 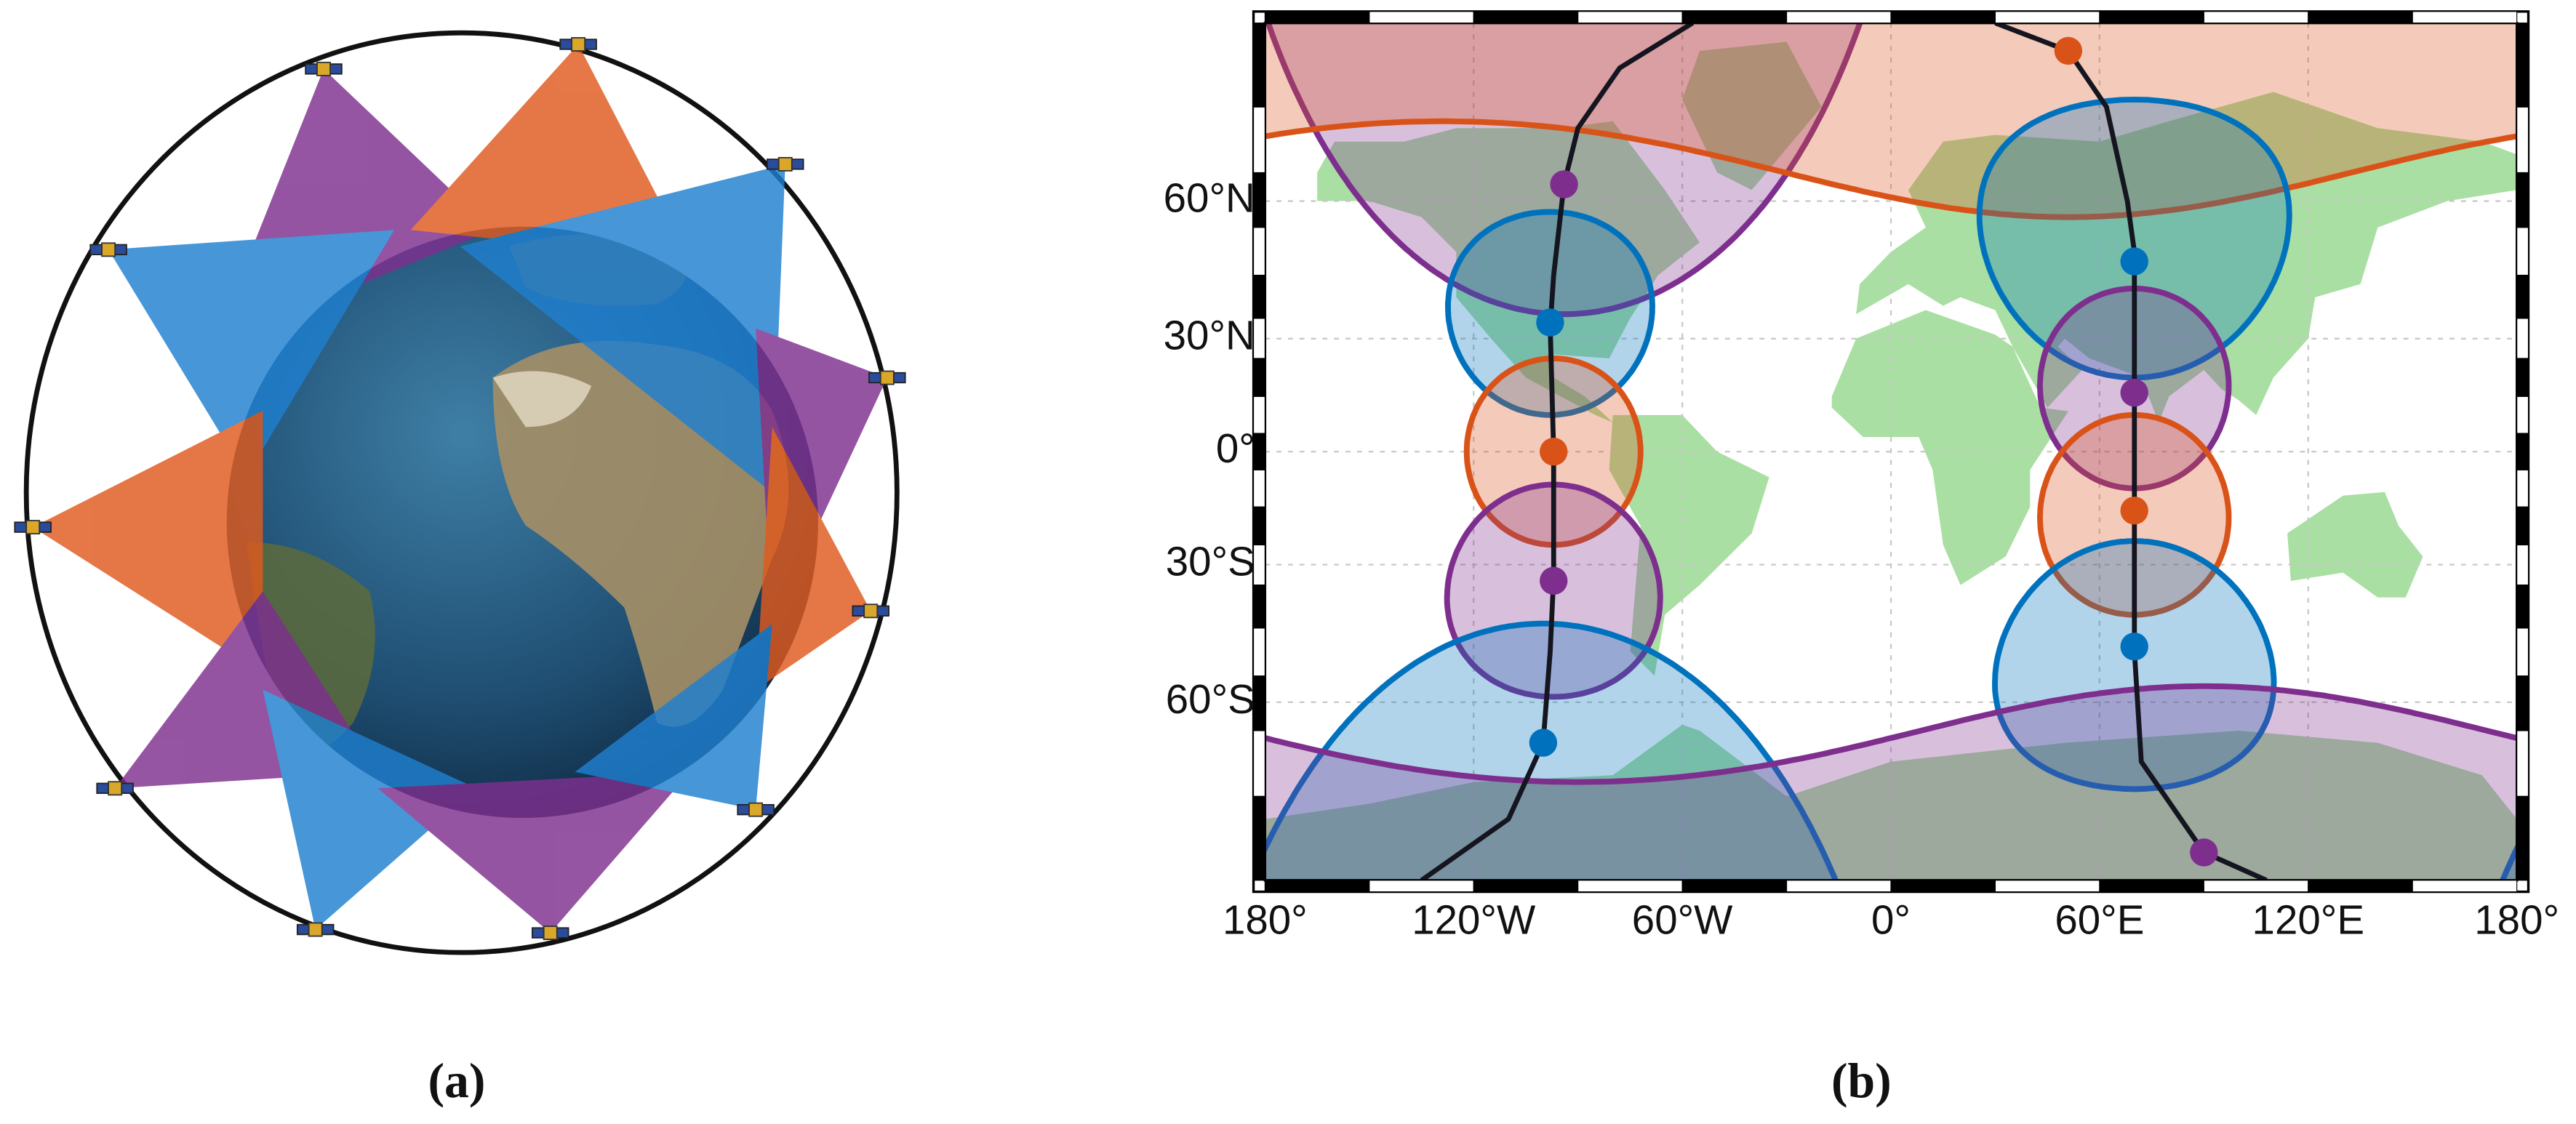 What do you see at coordinates (1210, 699) in the screenshot?
I see `y-tick-label: 60°S` at bounding box center [1210, 699].